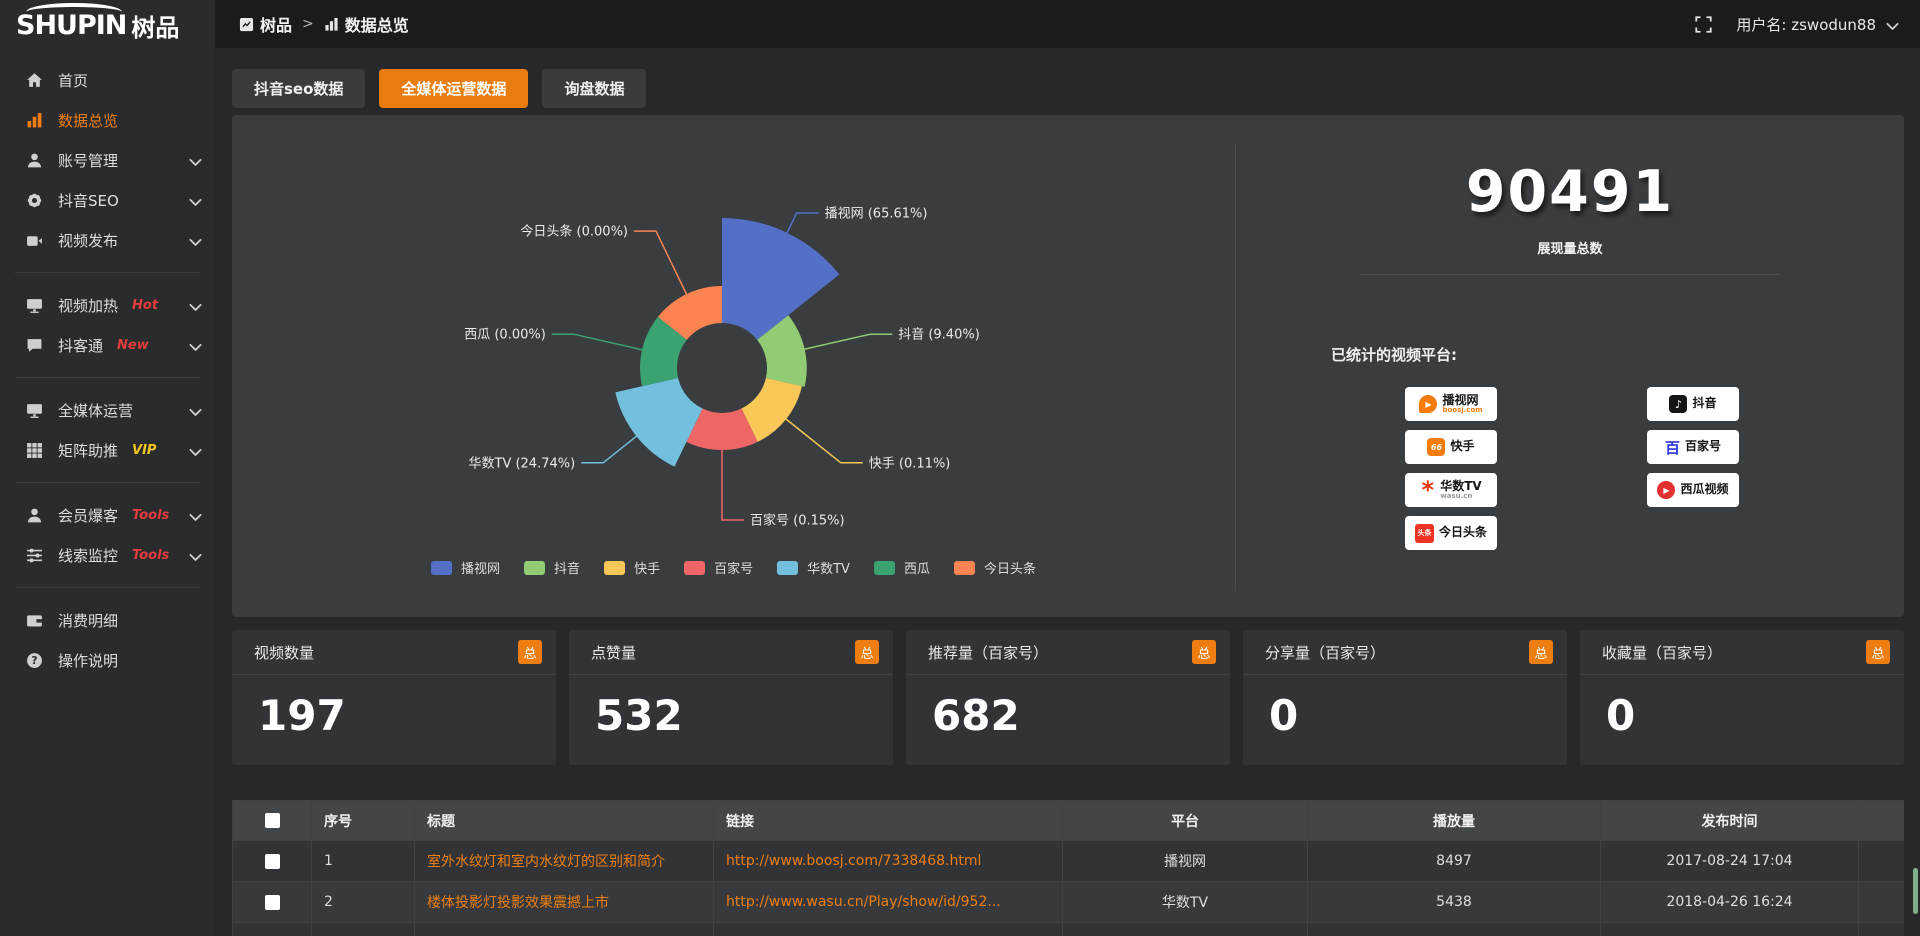  What do you see at coordinates (771, 410) in the screenshot?
I see `pie-slice-快手` at bounding box center [771, 410].